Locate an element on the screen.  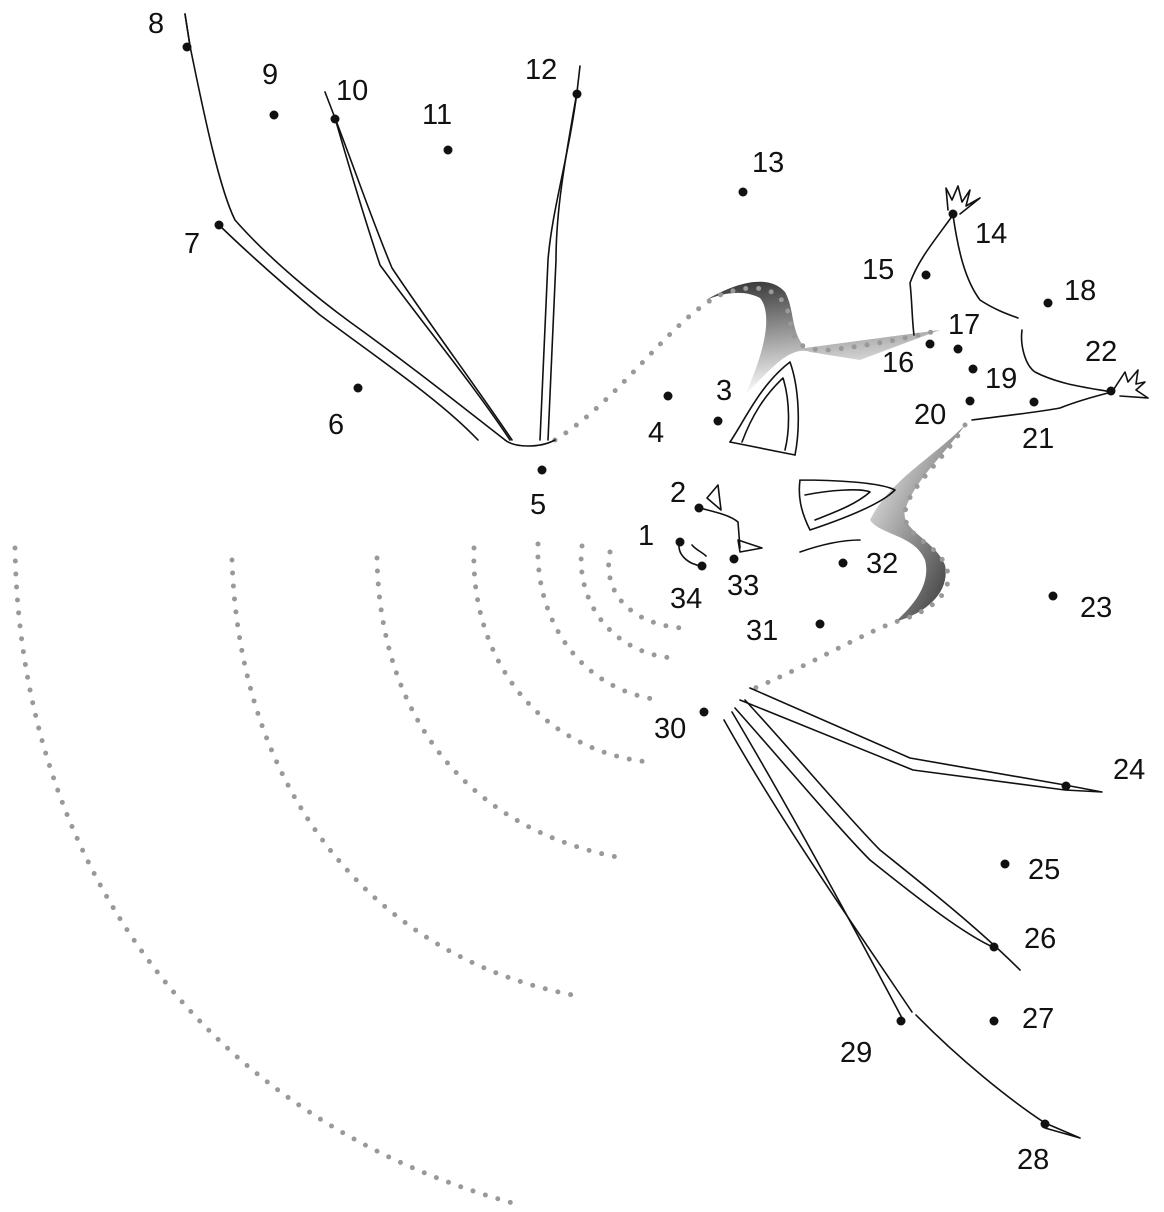
point-20: 20 is located at coordinates (944, 414).